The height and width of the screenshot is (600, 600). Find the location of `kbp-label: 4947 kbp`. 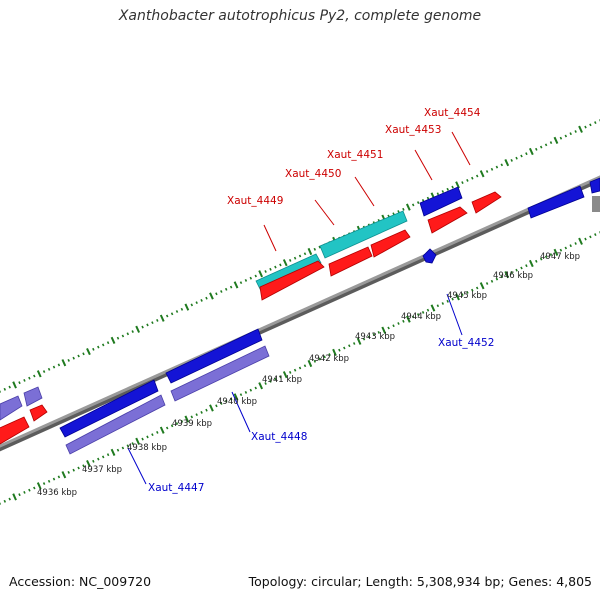

kbp-label: 4947 kbp is located at coordinates (560, 257).